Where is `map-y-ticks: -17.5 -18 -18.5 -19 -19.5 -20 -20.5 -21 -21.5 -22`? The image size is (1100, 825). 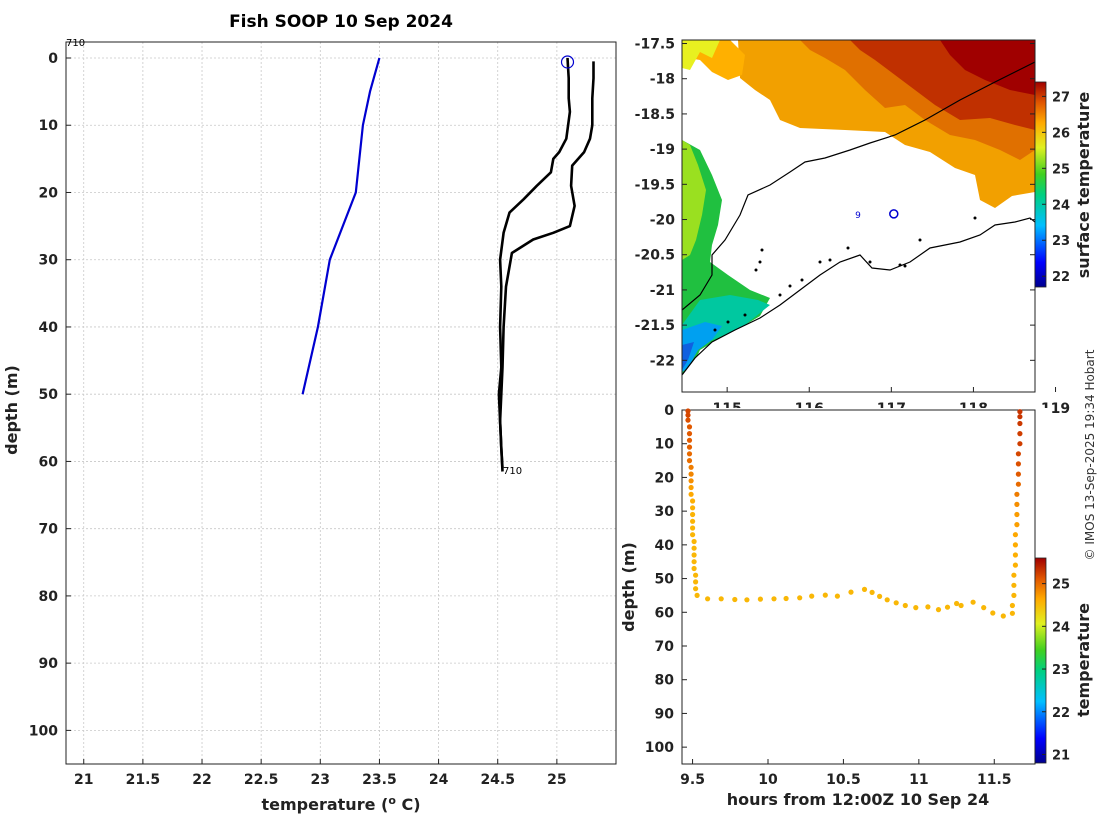 map-y-ticks: -17.5 -18 -18.5 -19 -19.5 -20 -20.5 -21 -21.5 -22 is located at coordinates (835, 203).